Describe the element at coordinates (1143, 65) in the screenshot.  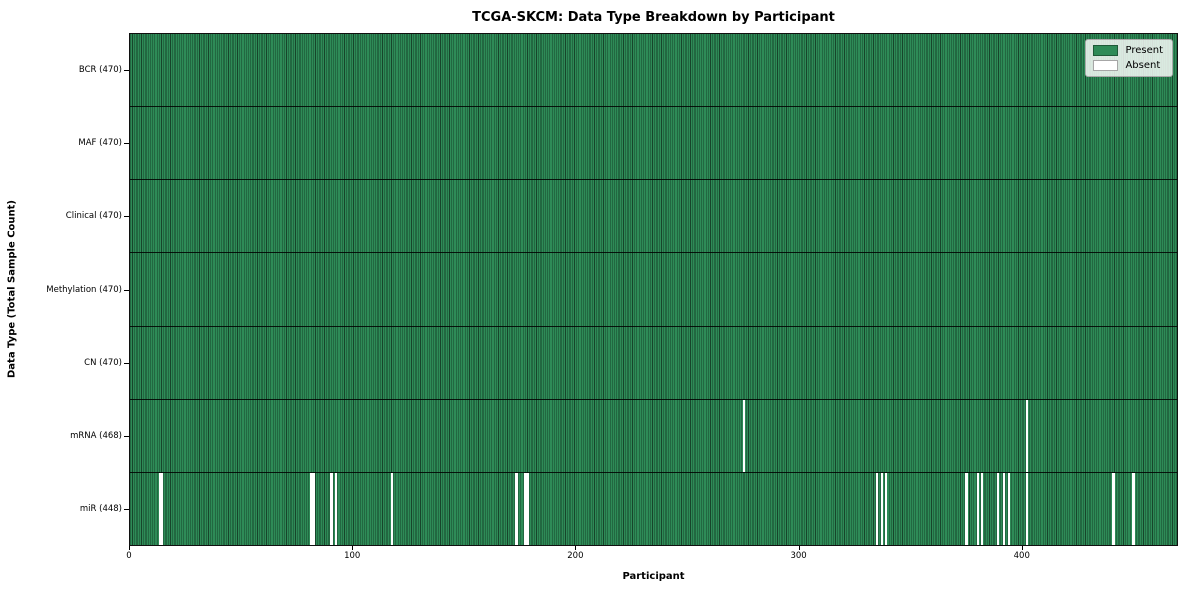
I see `legend-absent-label: Absent` at that location.